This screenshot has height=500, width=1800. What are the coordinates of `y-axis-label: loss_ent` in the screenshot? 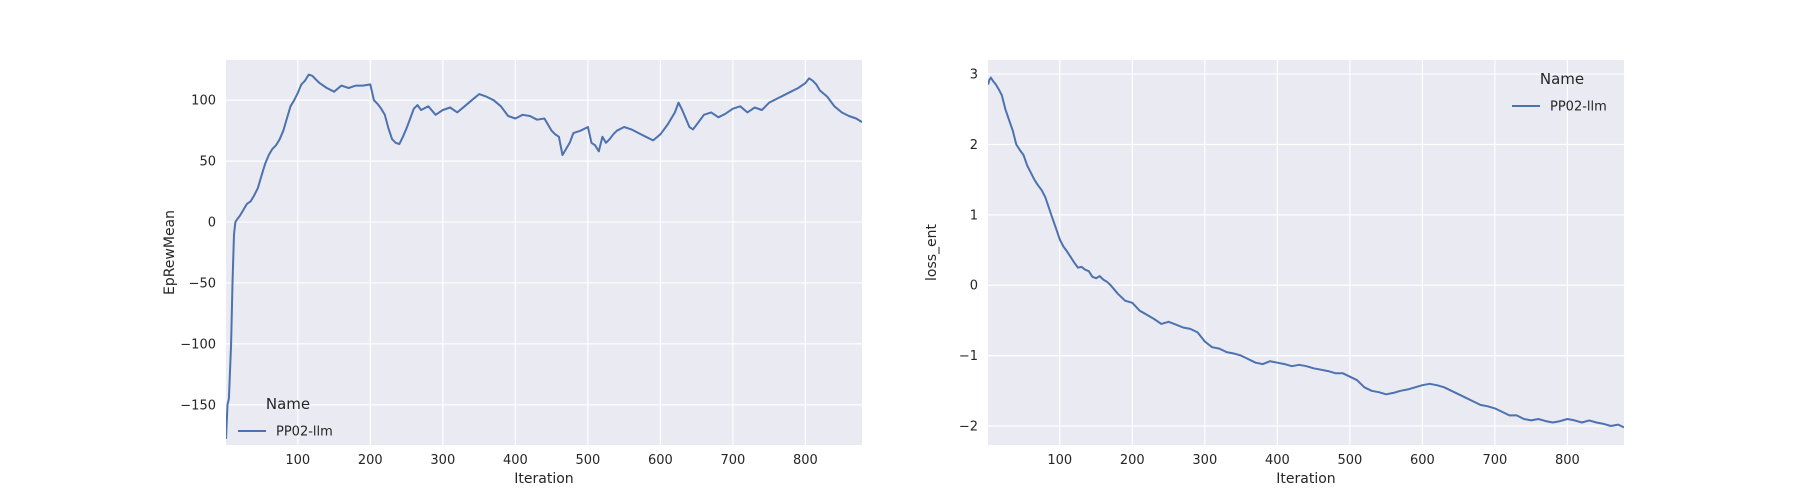 It's located at (932, 252).